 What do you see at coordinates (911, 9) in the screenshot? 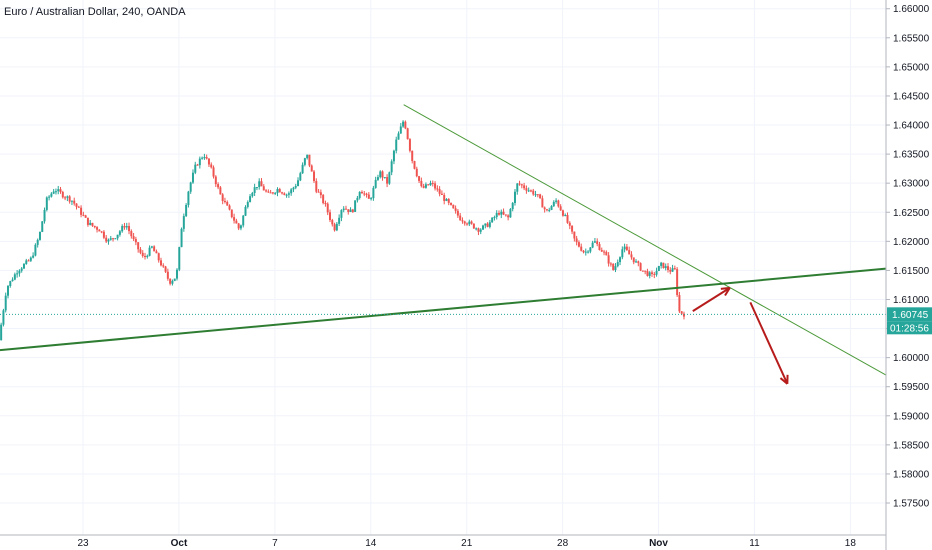
I see `y-tick-label: 1.66000` at bounding box center [911, 9].